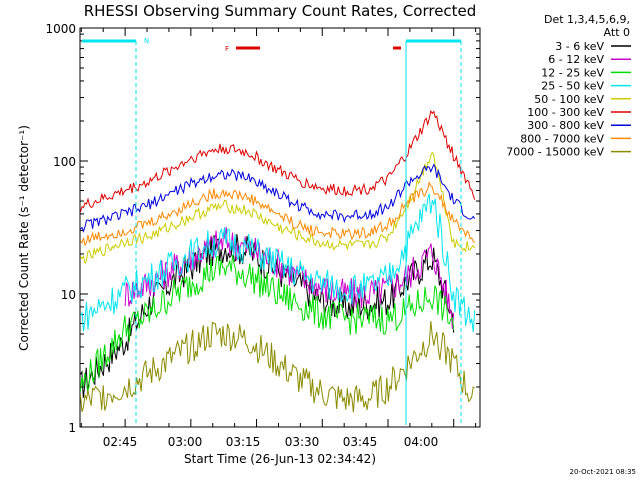 This screenshot has width=640, height=480. I want to click on legend-det-info: Det 1,3,4,5,6,9,, so click(587, 19).